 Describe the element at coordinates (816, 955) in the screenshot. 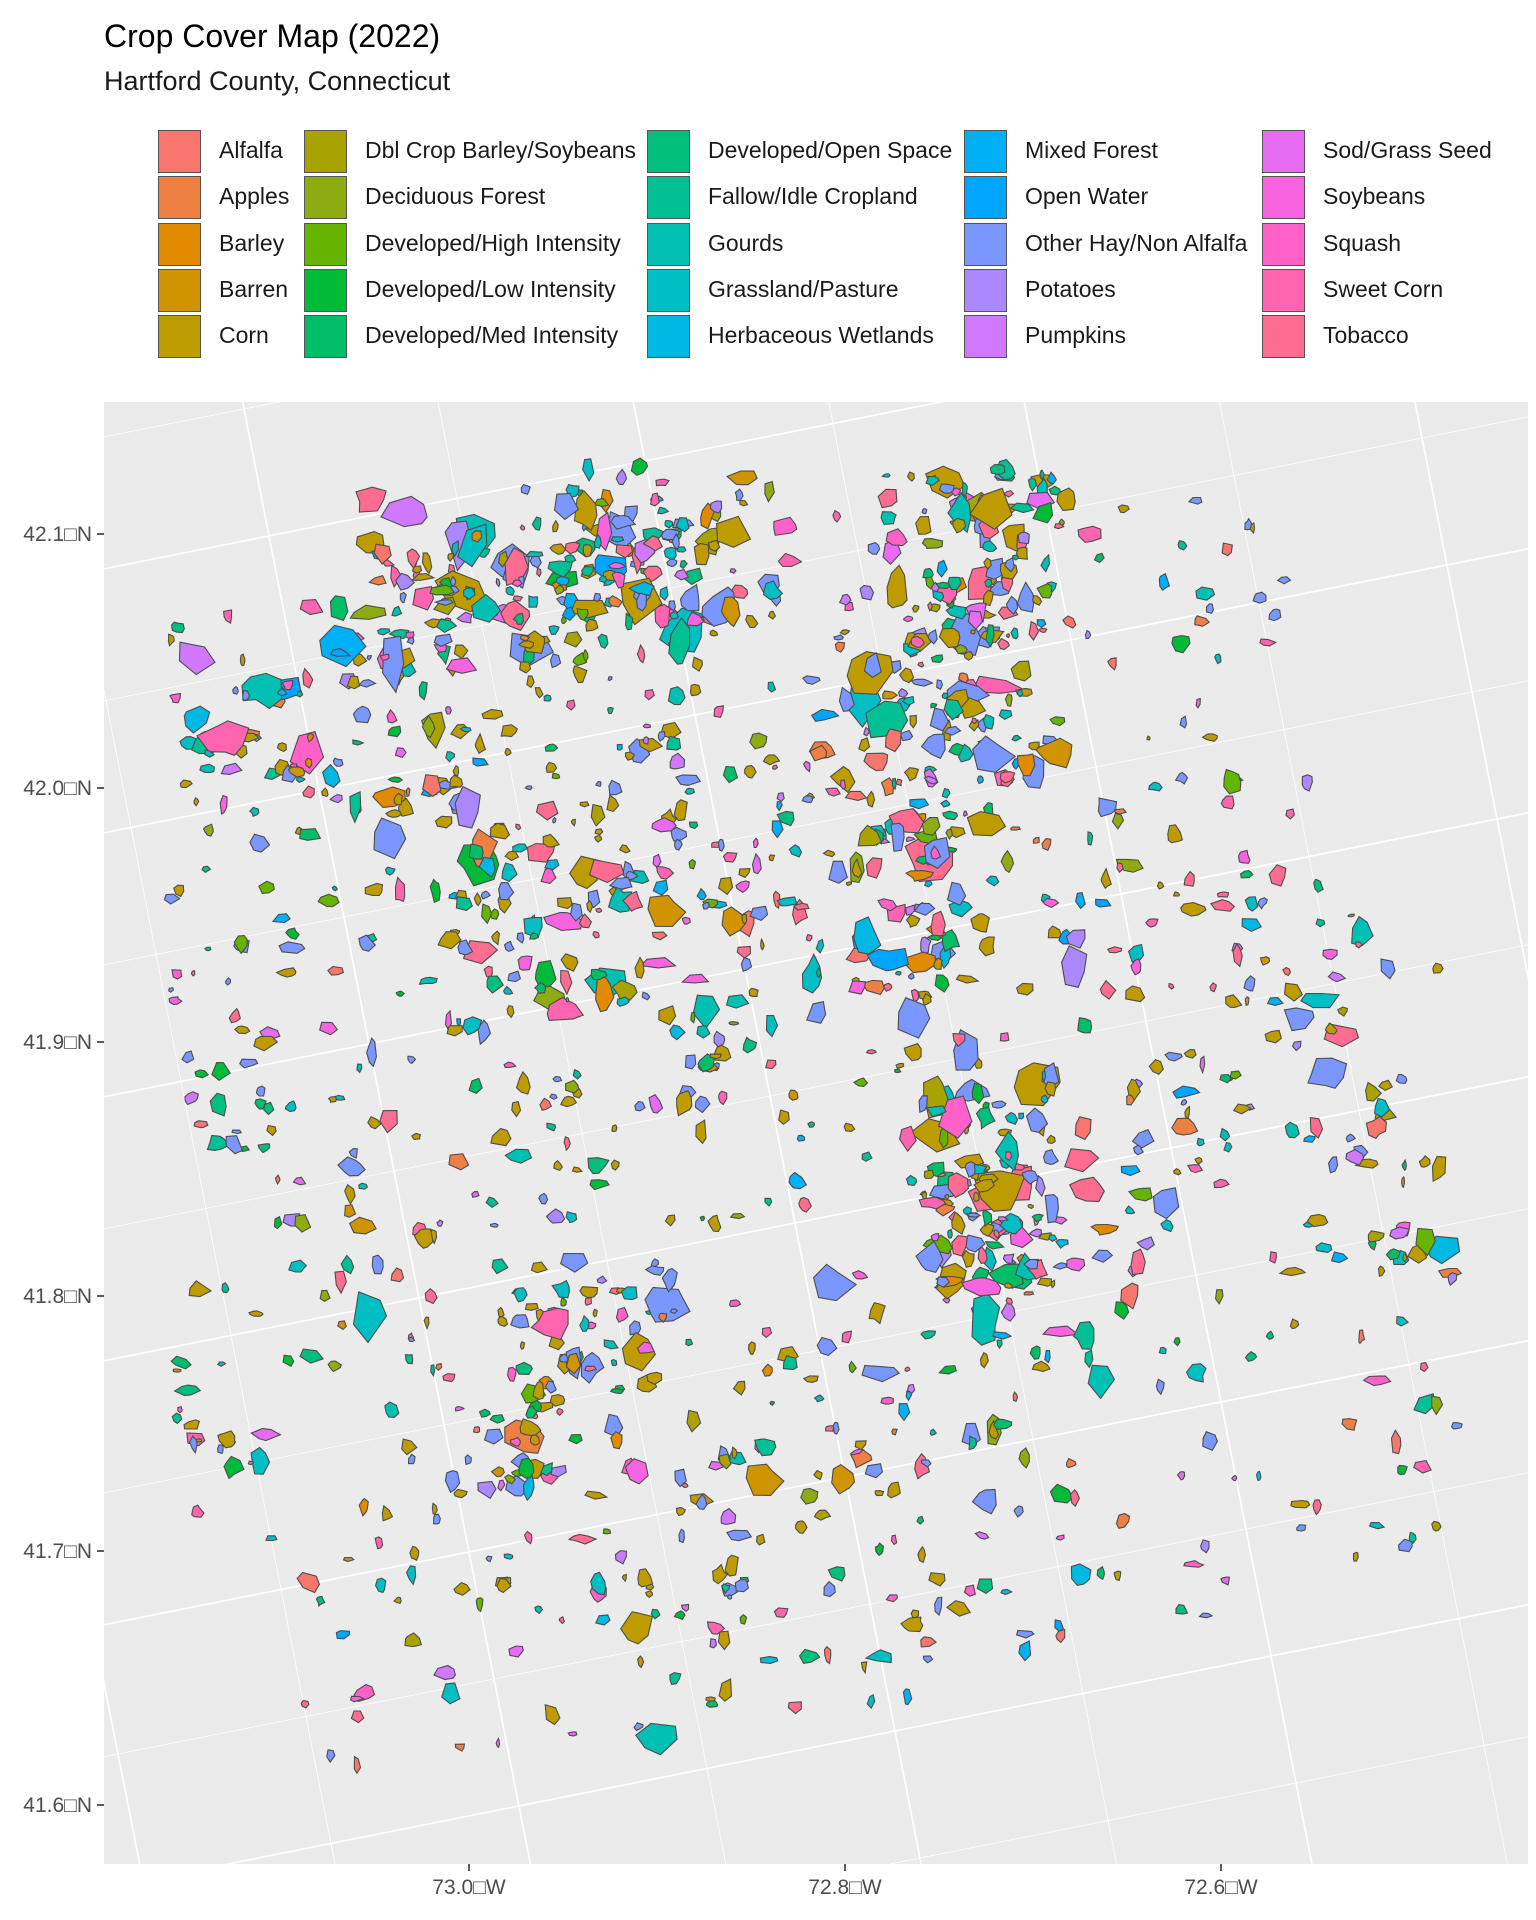

I see `gridline-major` at that location.